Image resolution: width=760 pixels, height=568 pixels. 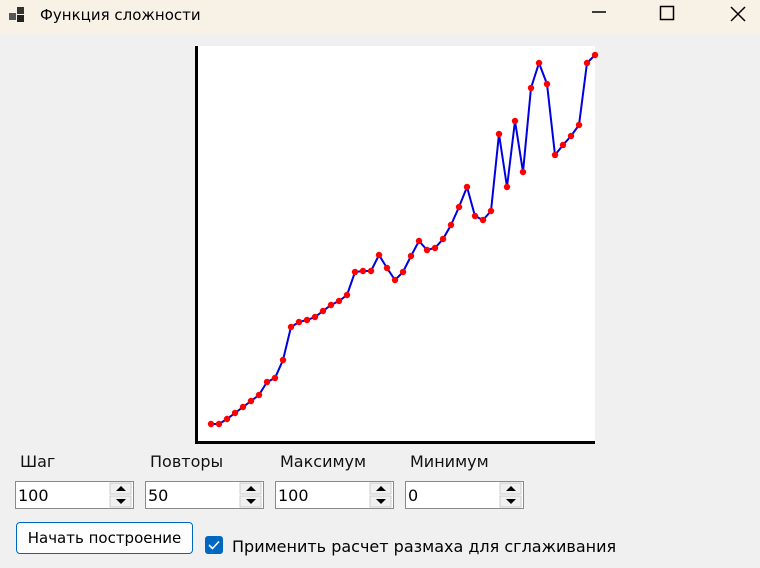 What do you see at coordinates (659, 17) in the screenshot?
I see `maximize-button` at bounding box center [659, 17].